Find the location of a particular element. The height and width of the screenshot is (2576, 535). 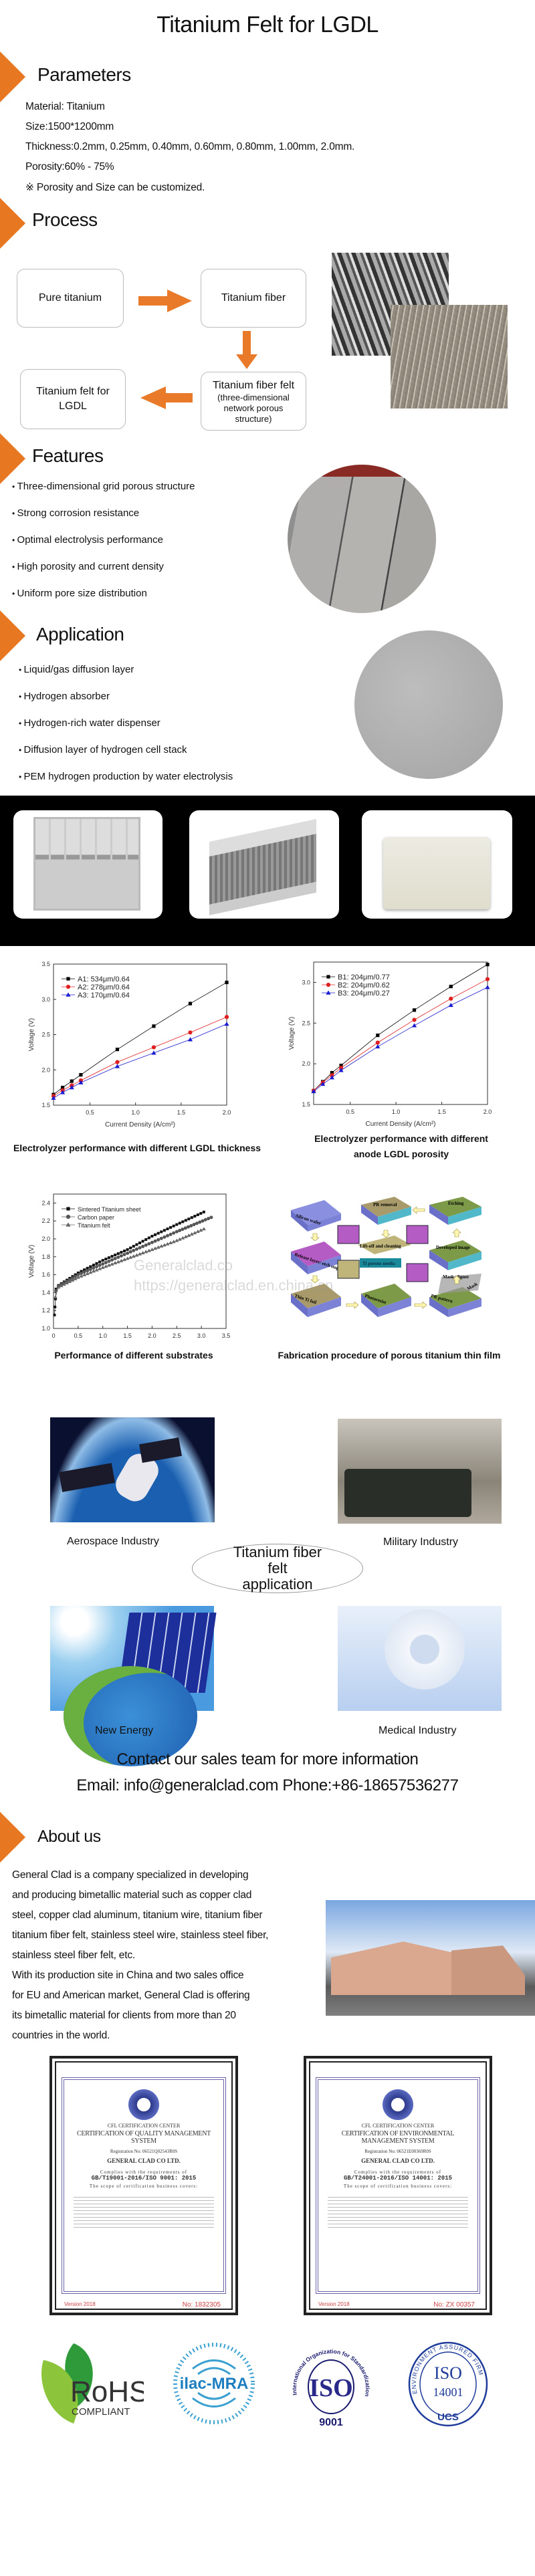

feature-item: Three-dimensional grid porous structure is located at coordinates (103, 486).